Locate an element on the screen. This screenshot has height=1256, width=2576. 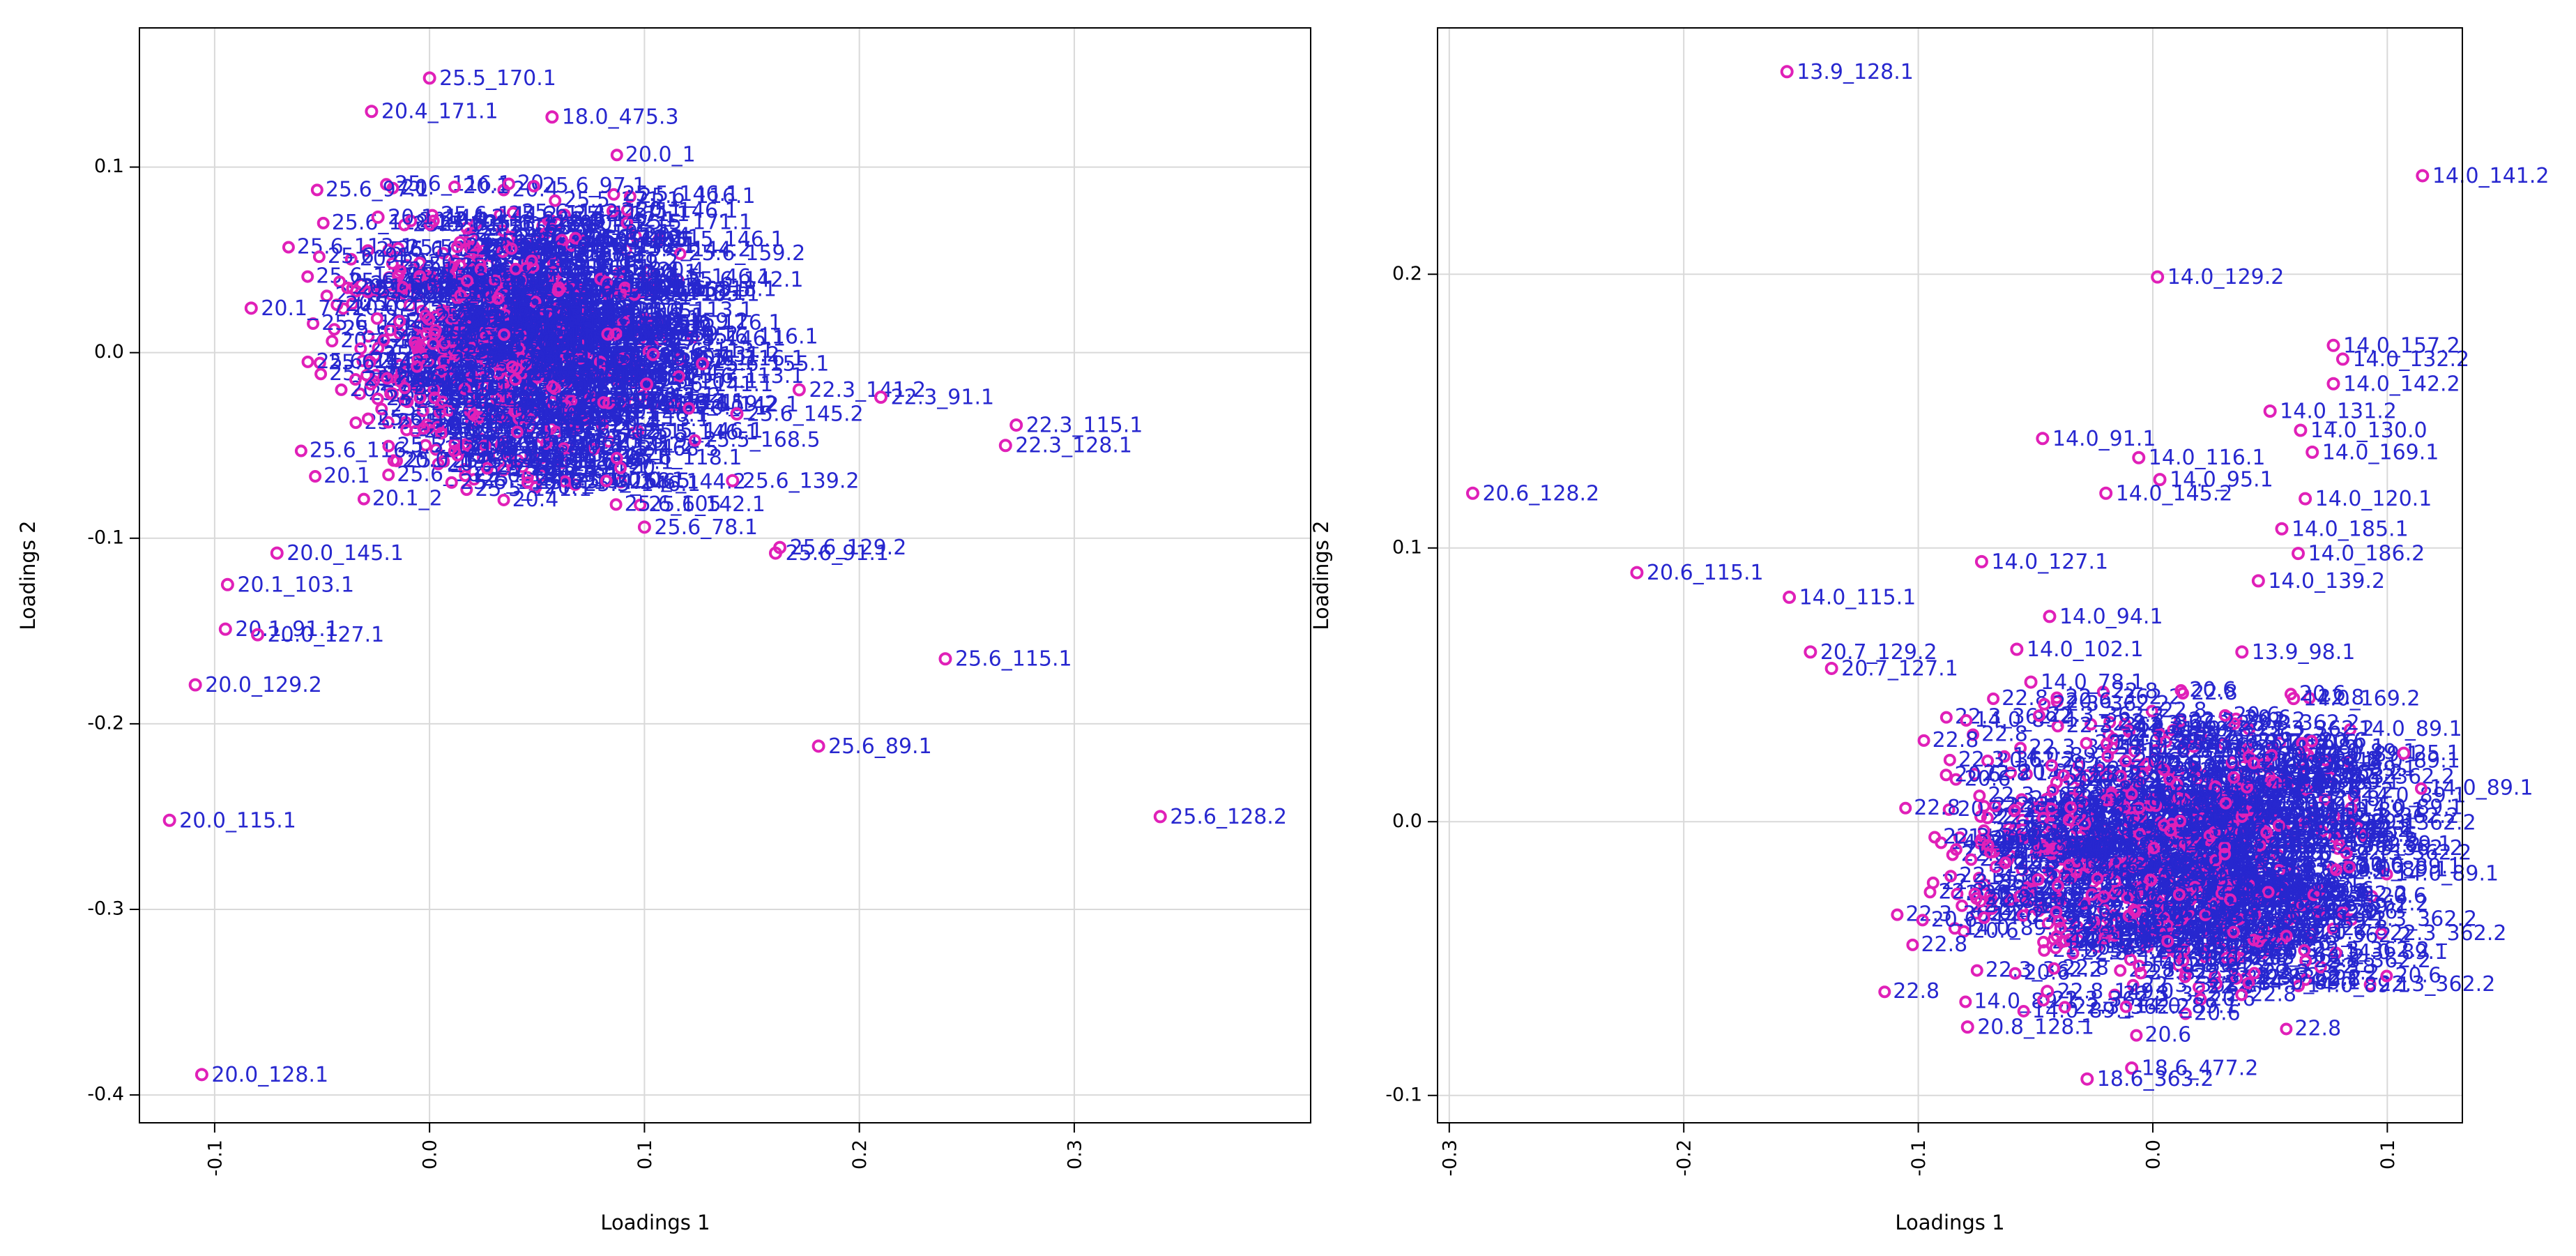
data-point-label: 25.6_141.1 is located at coordinates (714, 384).